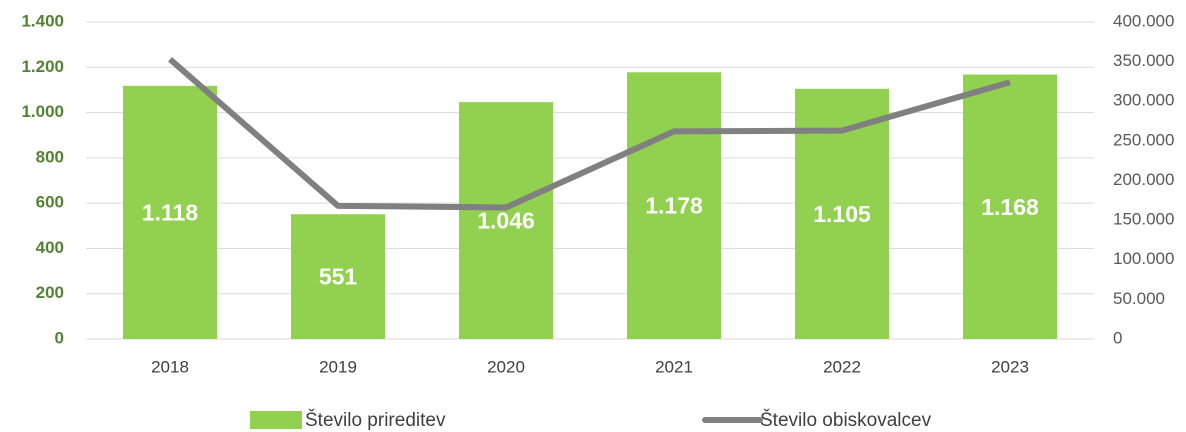  Describe the element at coordinates (1143, 258) in the screenshot. I see `y2-tick-label: 100.000` at that location.